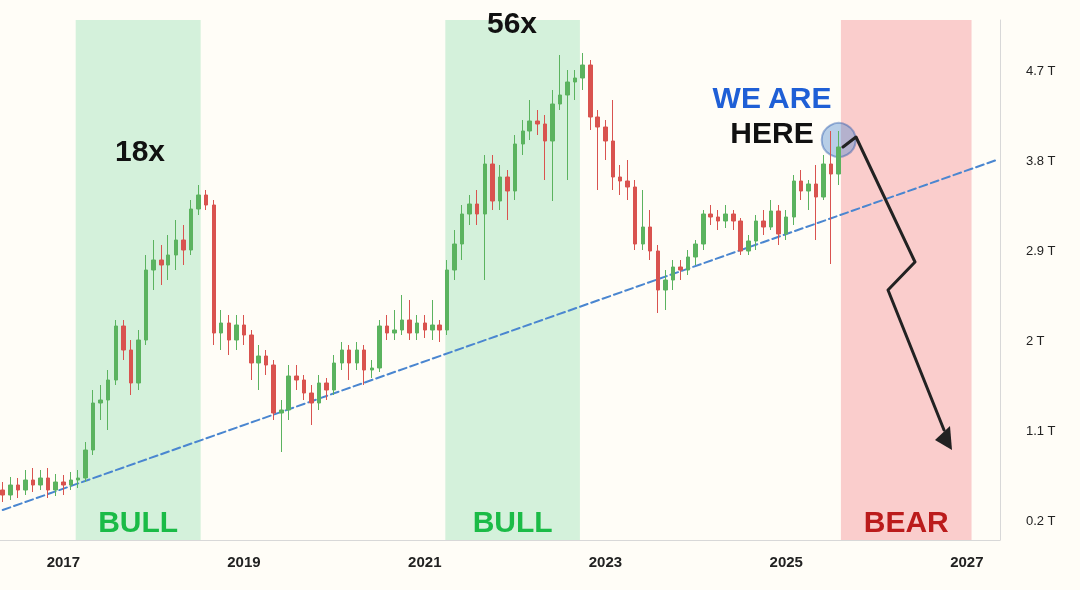  I want to click on x-tick-label: 2025, so click(786, 561).